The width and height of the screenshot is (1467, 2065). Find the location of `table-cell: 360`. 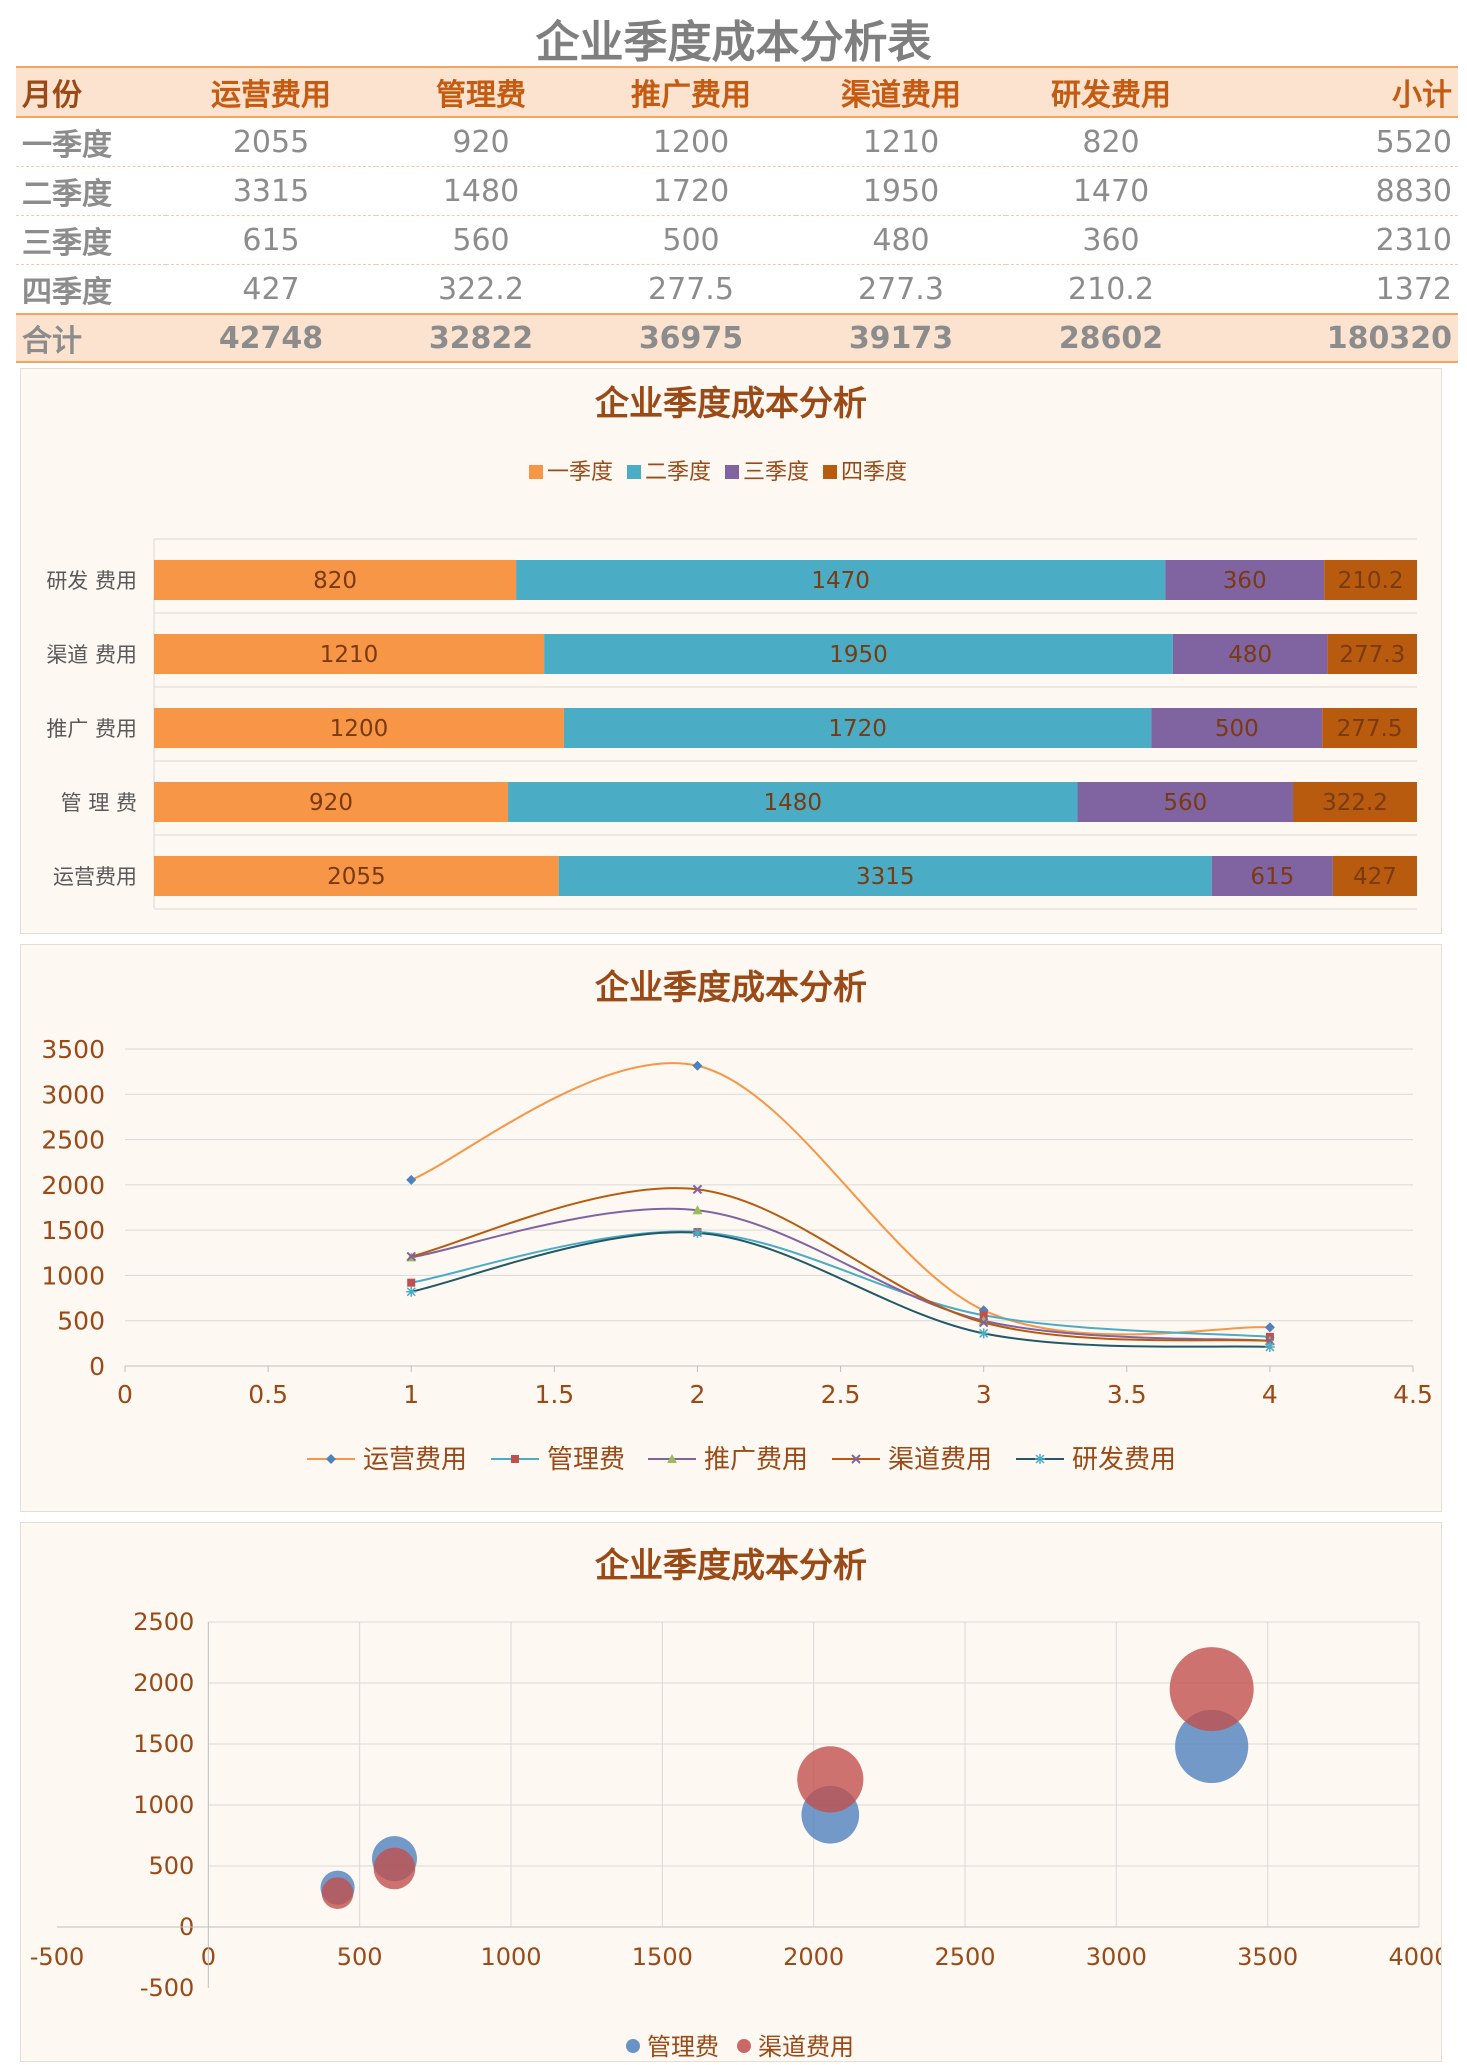

table-cell: 360 is located at coordinates (1111, 240).